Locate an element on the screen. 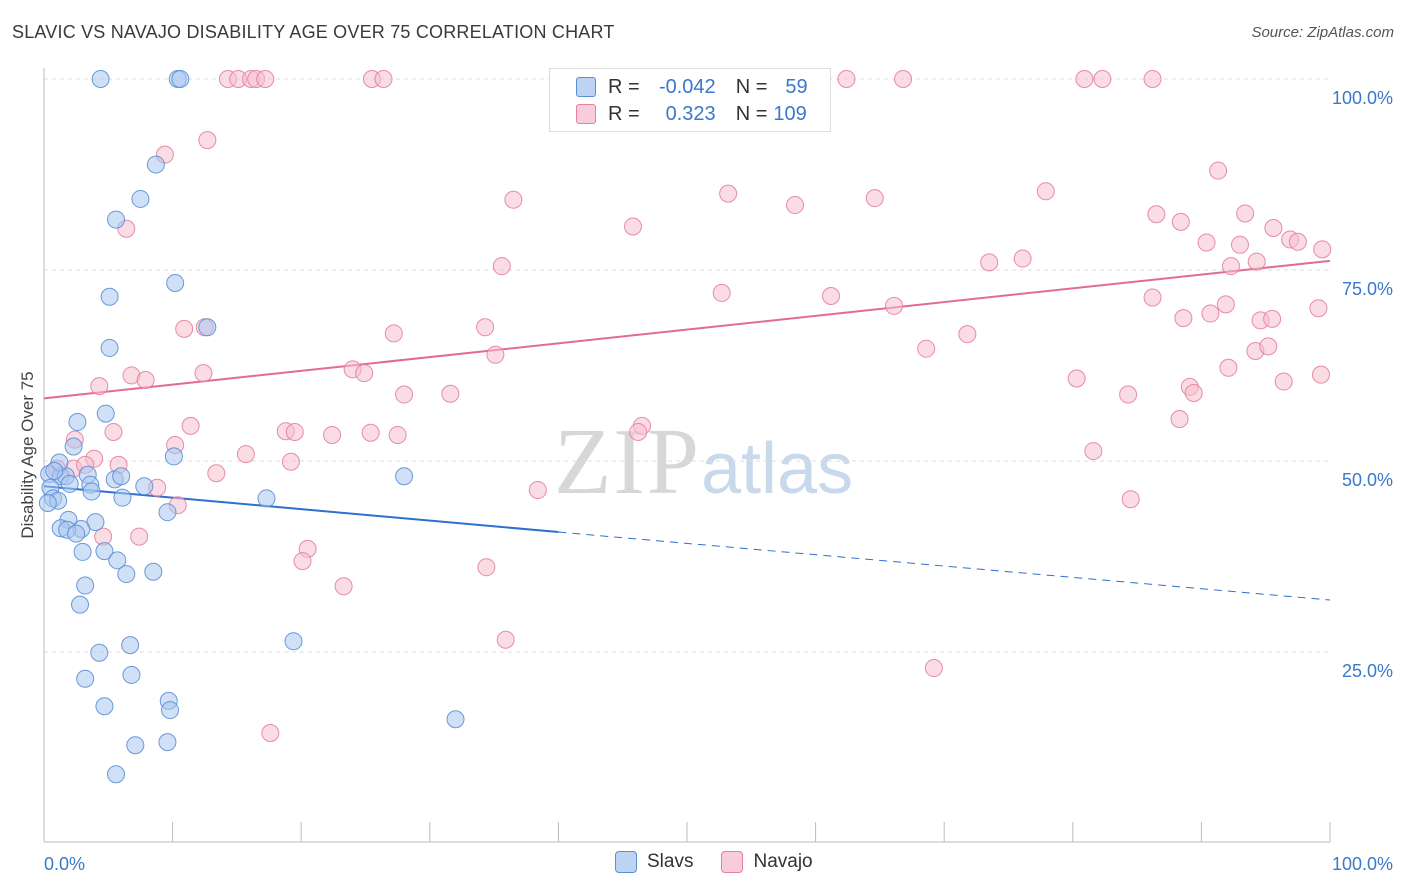 The height and width of the screenshot is (892, 1406). legend-item-slavs: Slavs is located at coordinates (654, 862).